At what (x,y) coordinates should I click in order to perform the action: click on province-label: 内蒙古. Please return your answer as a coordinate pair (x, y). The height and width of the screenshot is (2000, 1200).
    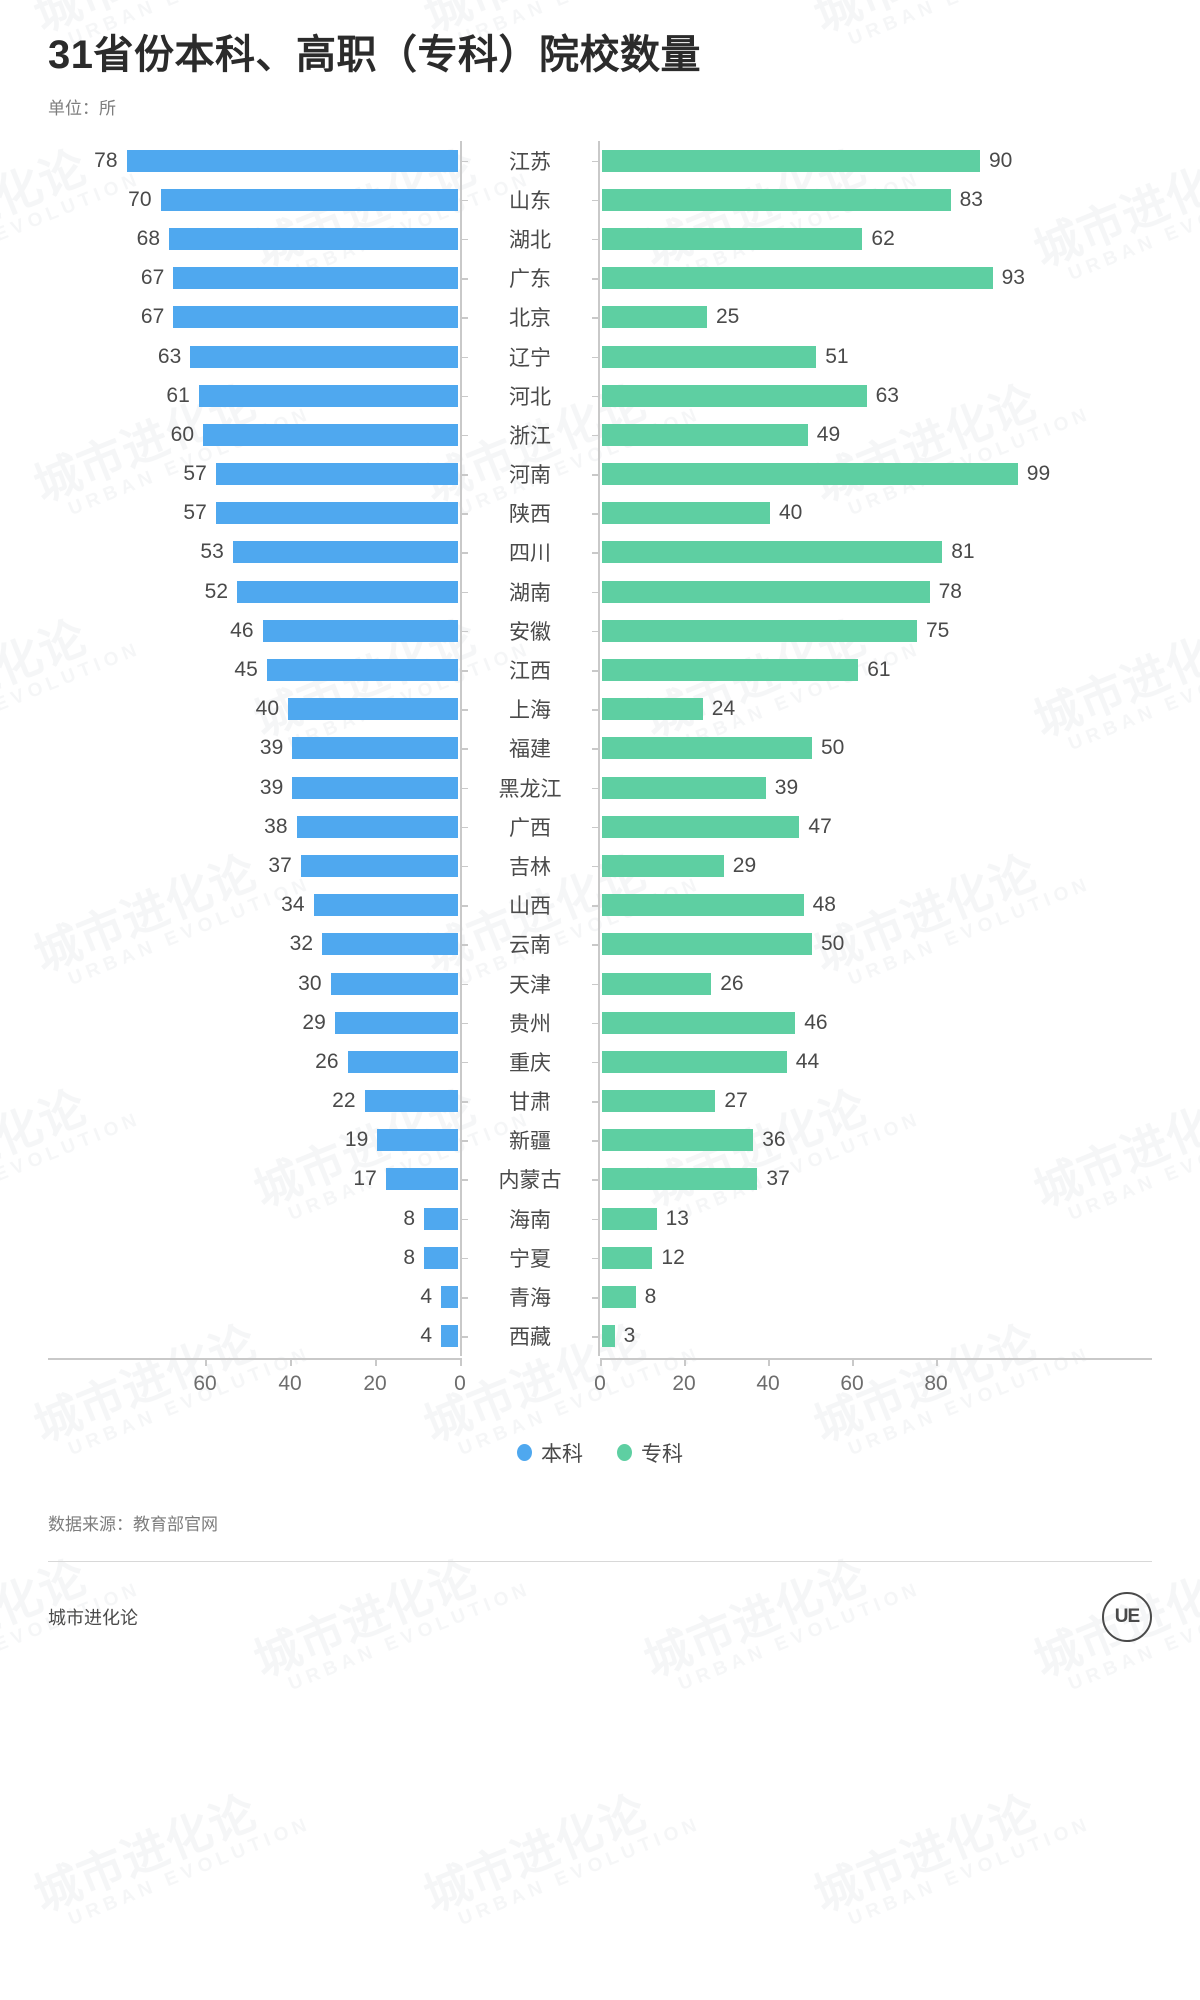
    Looking at the image, I should click on (530, 1181).